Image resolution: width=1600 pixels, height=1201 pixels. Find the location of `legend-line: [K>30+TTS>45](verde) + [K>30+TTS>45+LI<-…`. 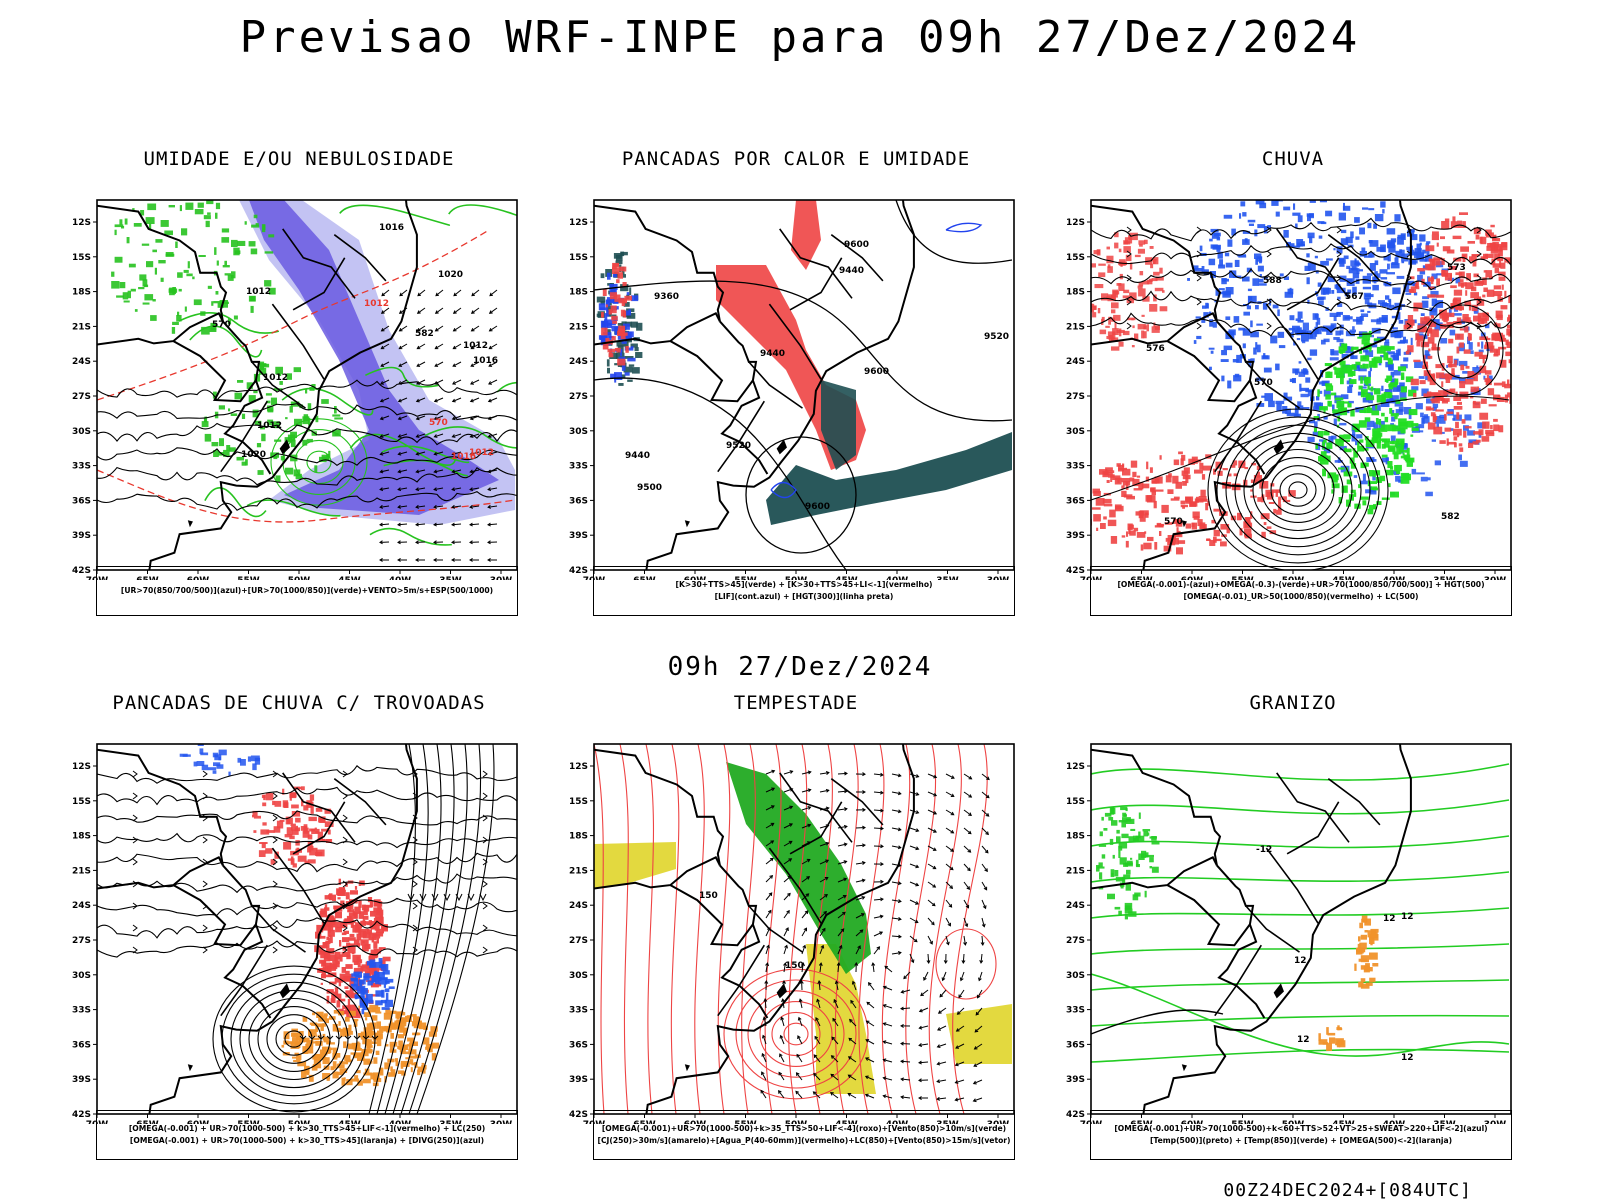

legend-line: [K>30+TTS>45](verde) + [K>30+TTS>45+LI<-… is located at coordinates (804, 585).